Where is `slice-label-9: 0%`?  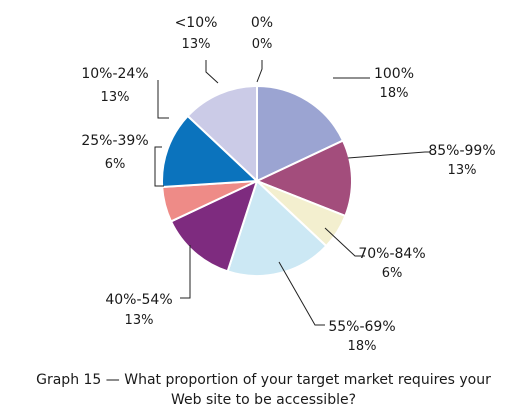 slice-label-9: 0% is located at coordinates (262, 23).